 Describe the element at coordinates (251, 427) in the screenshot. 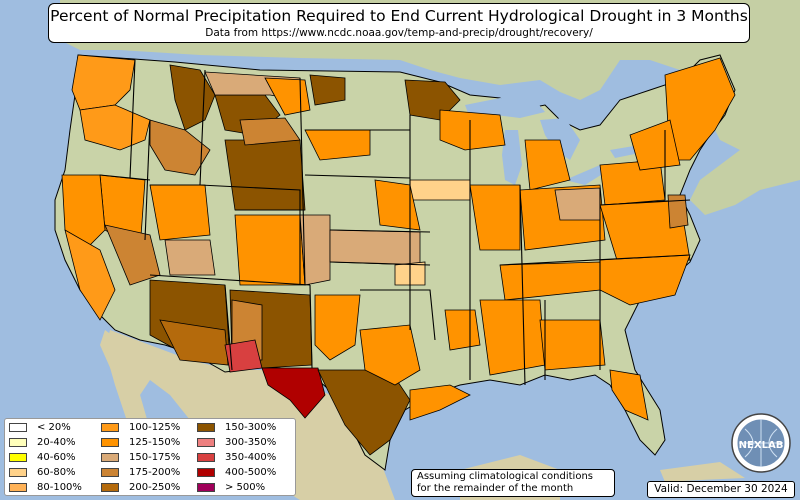

I see `legend-label: 150-300%` at that location.